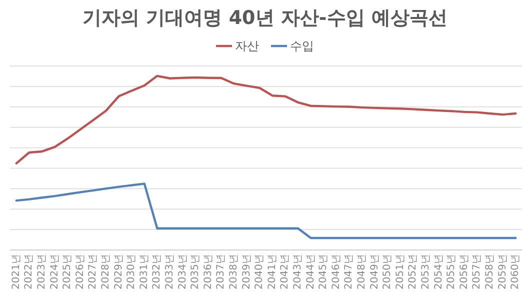  What do you see at coordinates (400, 272) in the screenshot?
I see `x-tick-label: 2051년` at bounding box center [400, 272].